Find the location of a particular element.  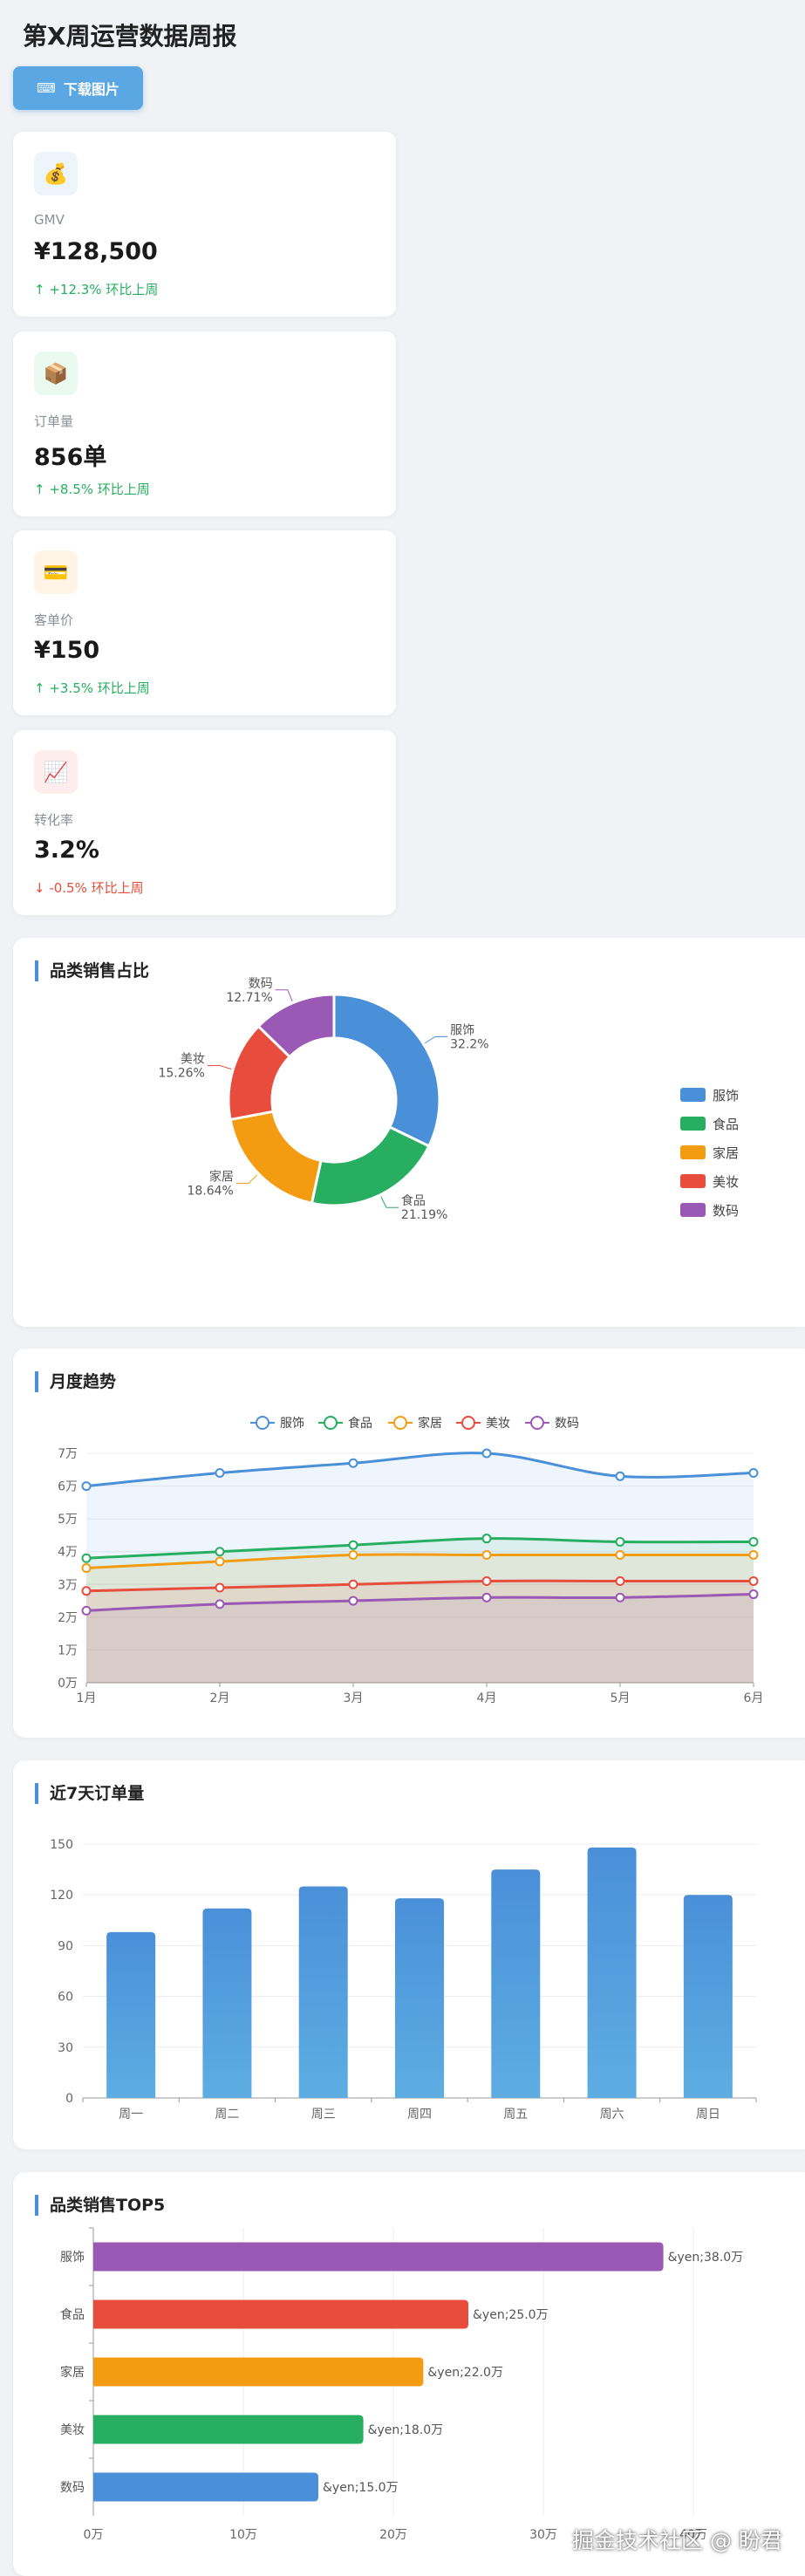

series-line-数码 is located at coordinates (419, 1602).